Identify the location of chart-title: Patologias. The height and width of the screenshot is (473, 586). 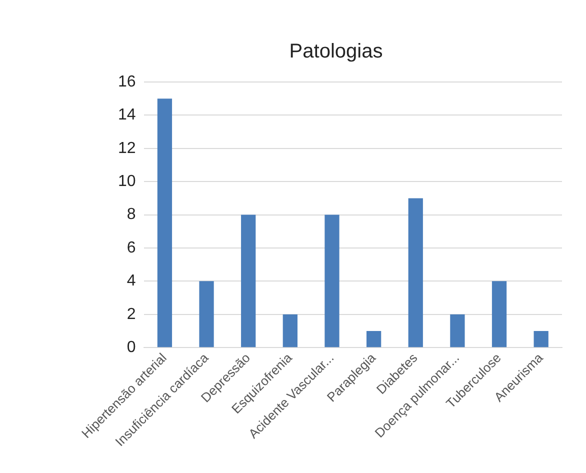
(336, 51).